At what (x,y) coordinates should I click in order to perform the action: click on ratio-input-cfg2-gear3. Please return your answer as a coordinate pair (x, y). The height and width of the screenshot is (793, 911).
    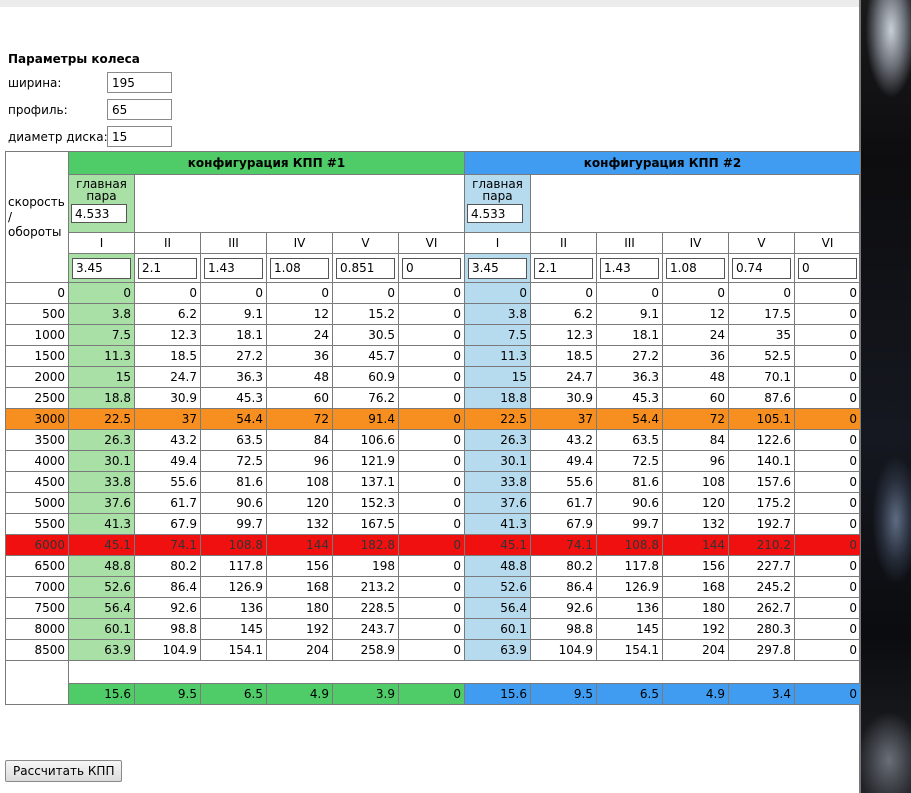
    Looking at the image, I should click on (629, 268).